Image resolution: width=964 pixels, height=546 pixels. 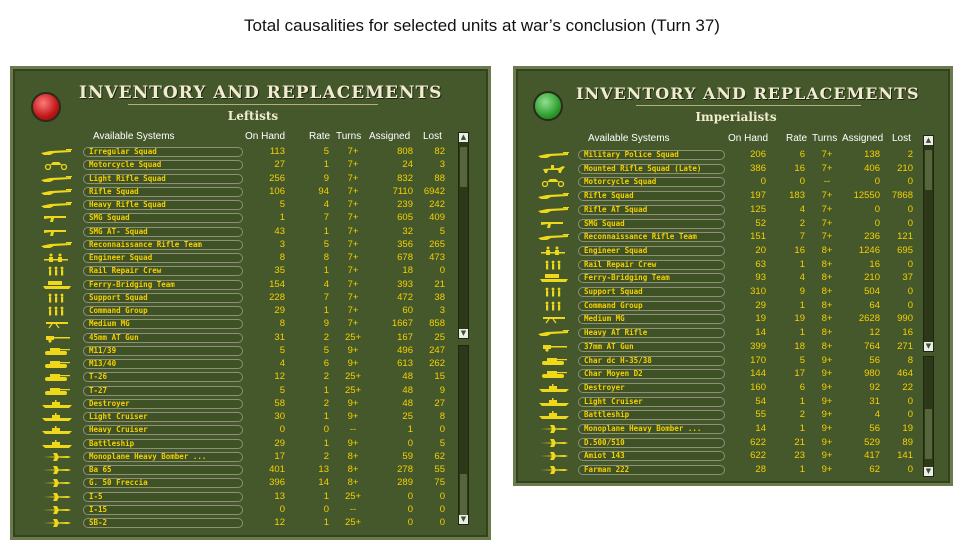 I want to click on inventory-row: Heavy Cruiser 0 0 -- 1 0, so click(x=250, y=431).